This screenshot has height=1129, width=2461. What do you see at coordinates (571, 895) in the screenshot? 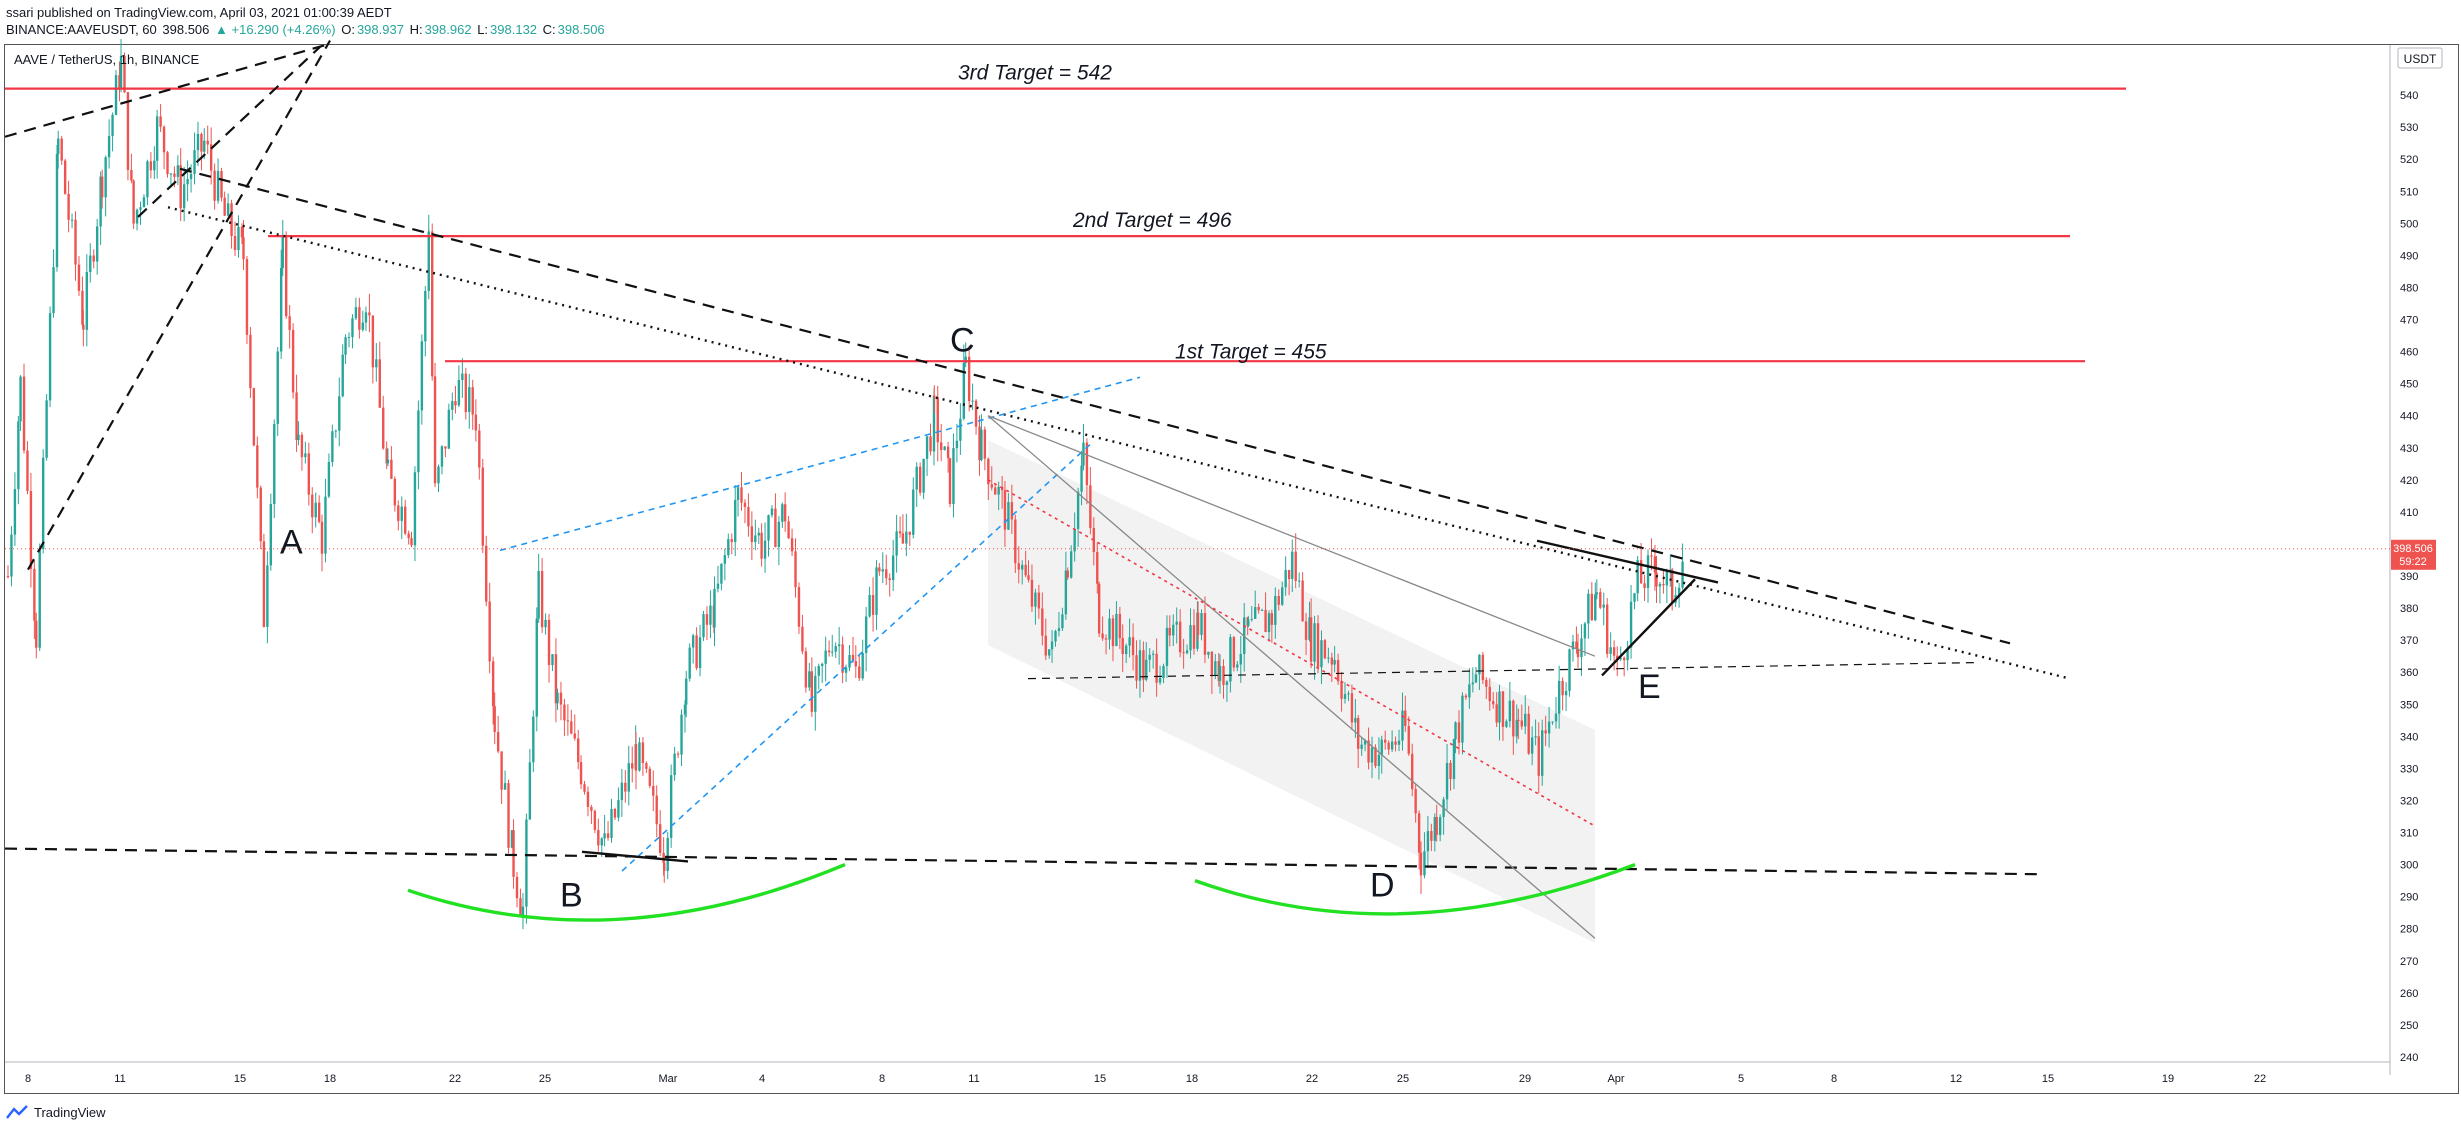
I see `point-label: B` at bounding box center [571, 895].